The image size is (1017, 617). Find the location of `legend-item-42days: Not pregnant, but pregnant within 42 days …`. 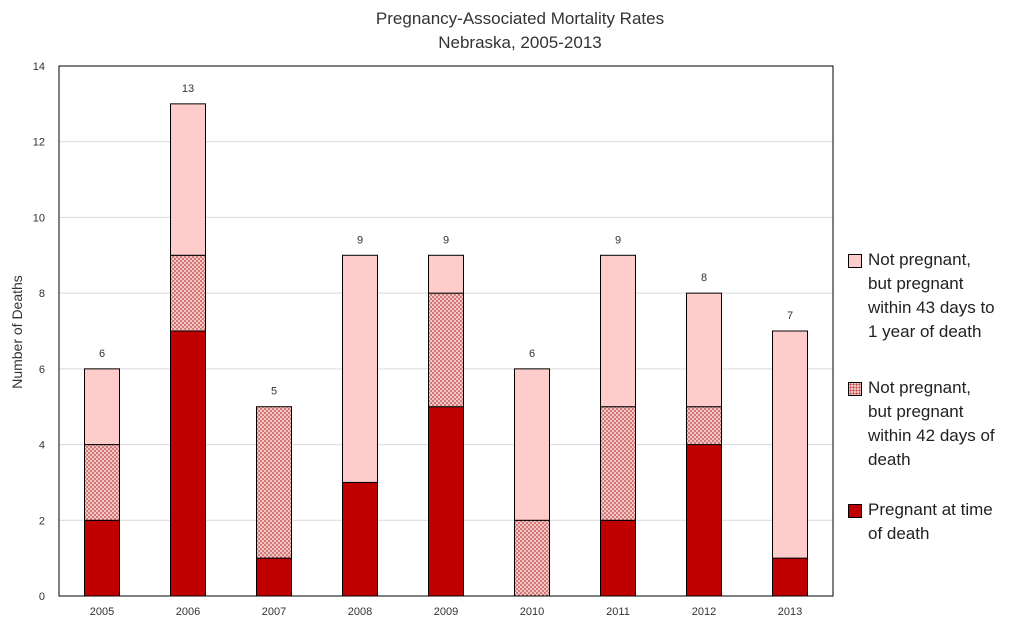

legend-item-42days: Not pregnant, but pregnant within 42 days … is located at coordinates (930, 424).